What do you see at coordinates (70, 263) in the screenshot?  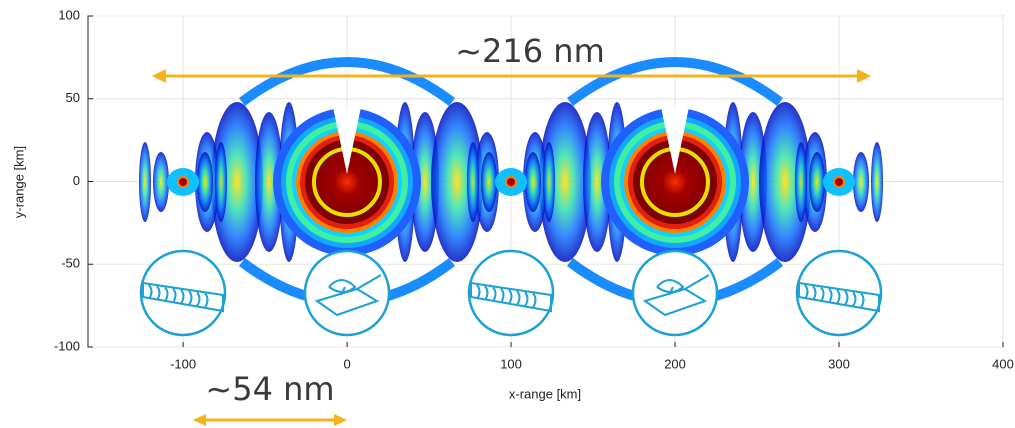 I see `y-tick-label: -50` at bounding box center [70, 263].